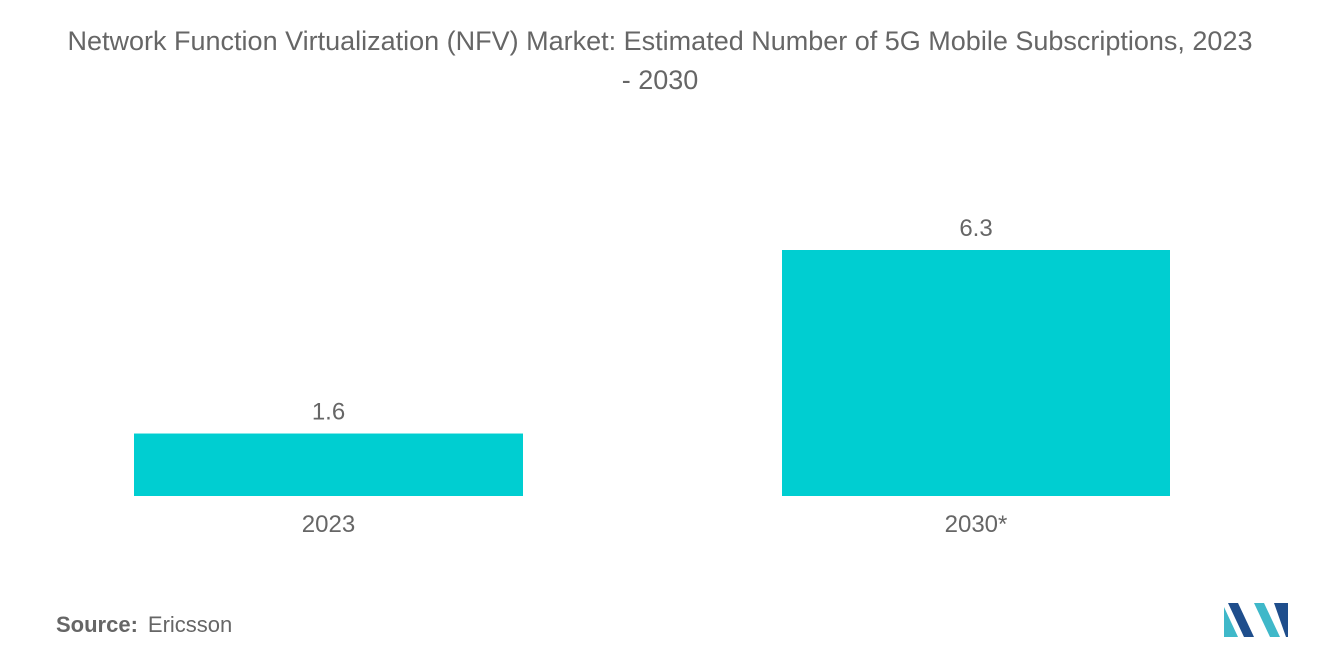  I want to click on logo-right-diagonal, so click(1267, 620).